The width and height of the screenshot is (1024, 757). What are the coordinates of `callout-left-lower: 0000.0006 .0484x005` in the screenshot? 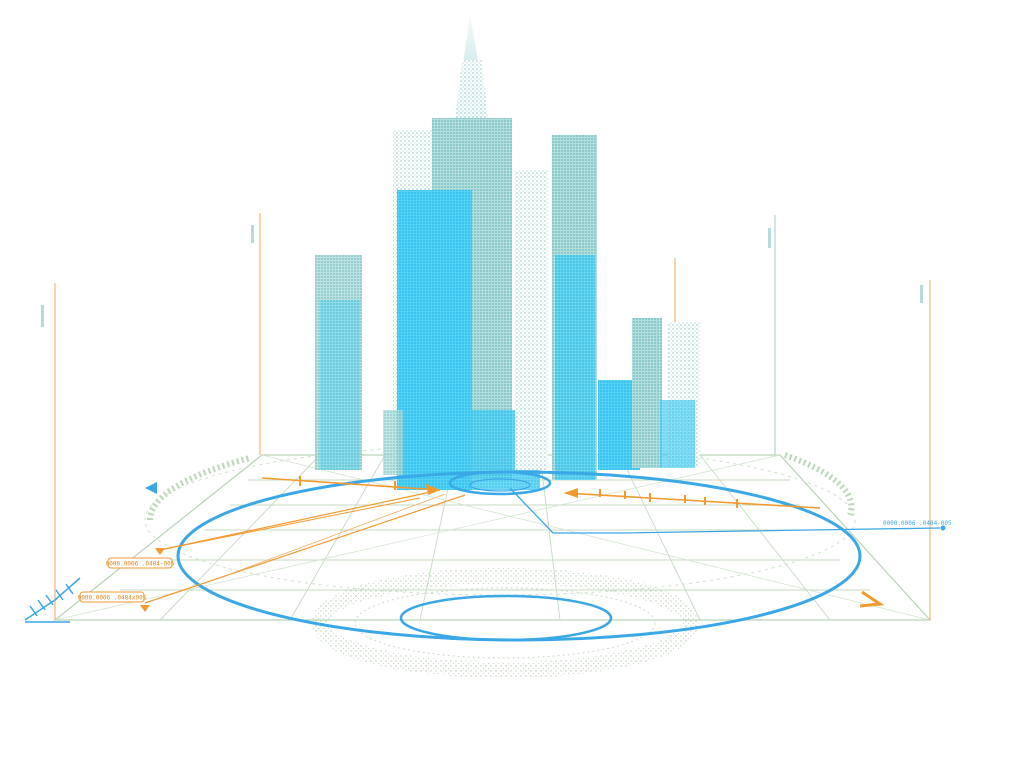 It's located at (112, 597).